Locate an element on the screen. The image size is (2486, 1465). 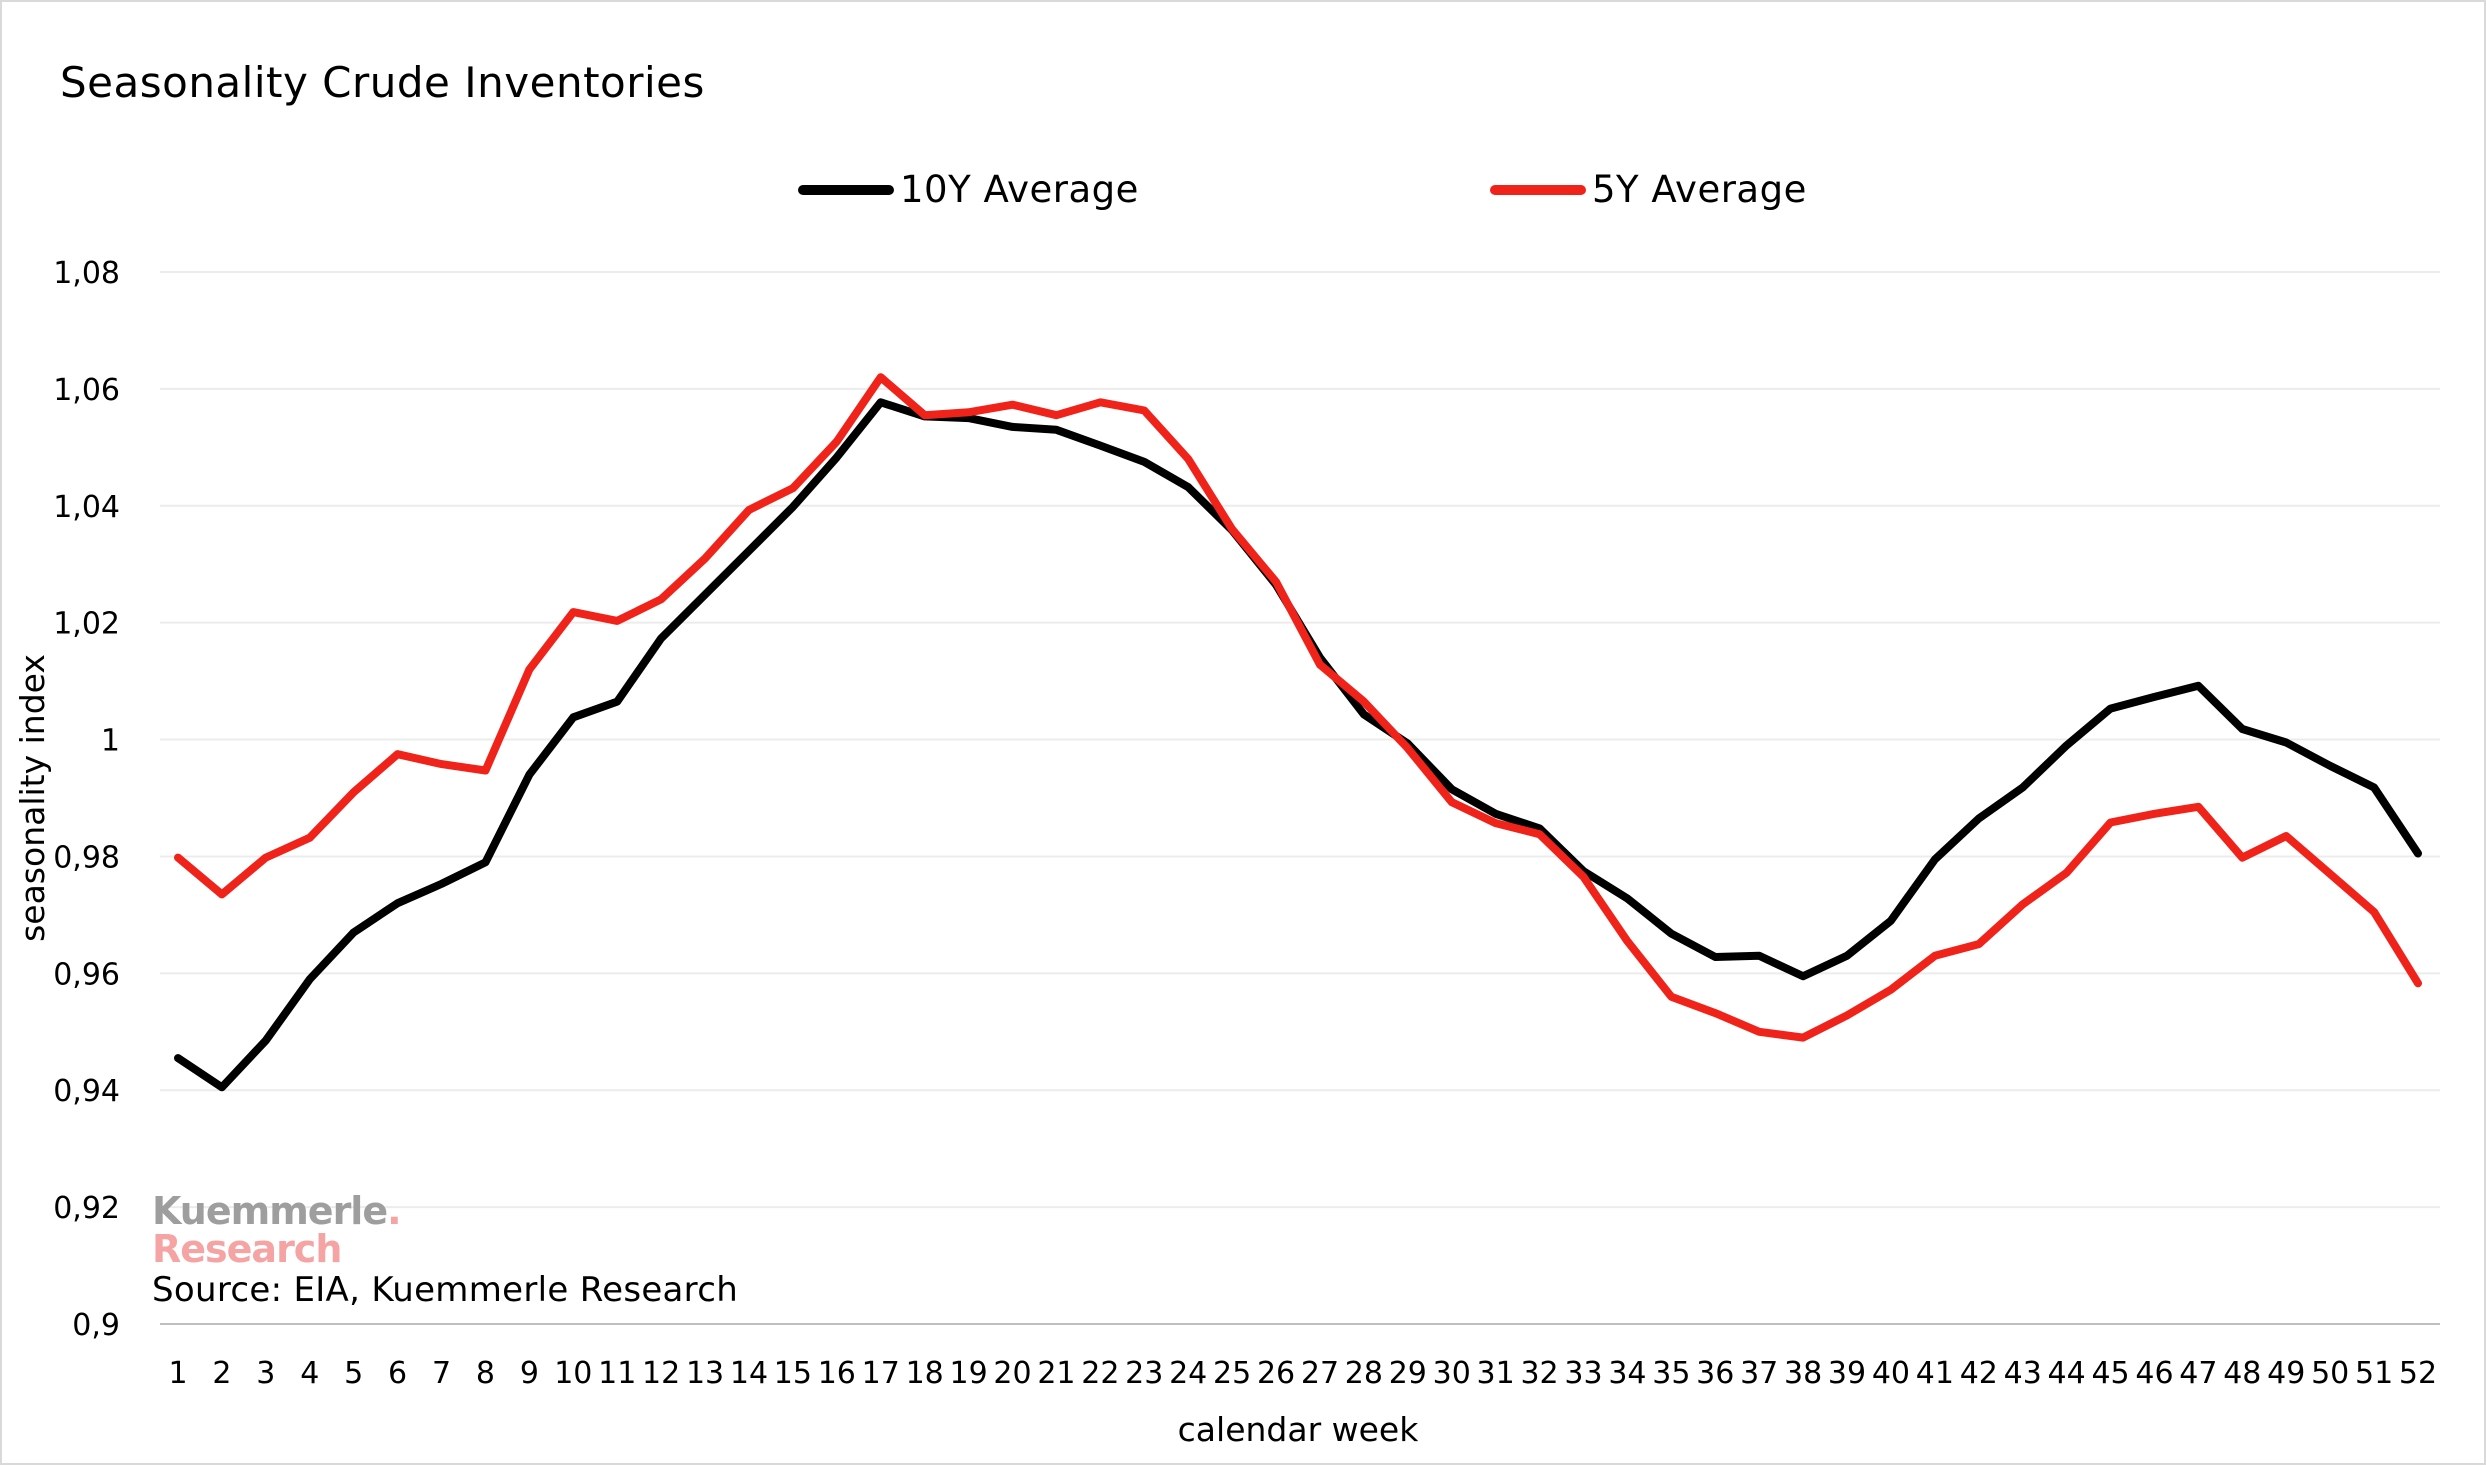
y-tick-label: 1,02 is located at coordinates (86, 624).